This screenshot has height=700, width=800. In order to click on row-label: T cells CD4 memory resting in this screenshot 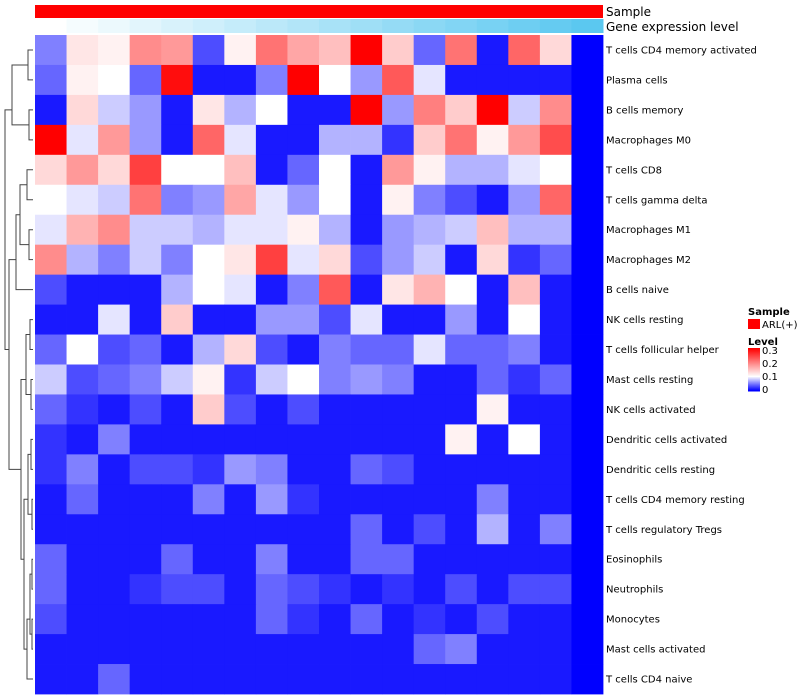, I will do `click(675, 500)`.